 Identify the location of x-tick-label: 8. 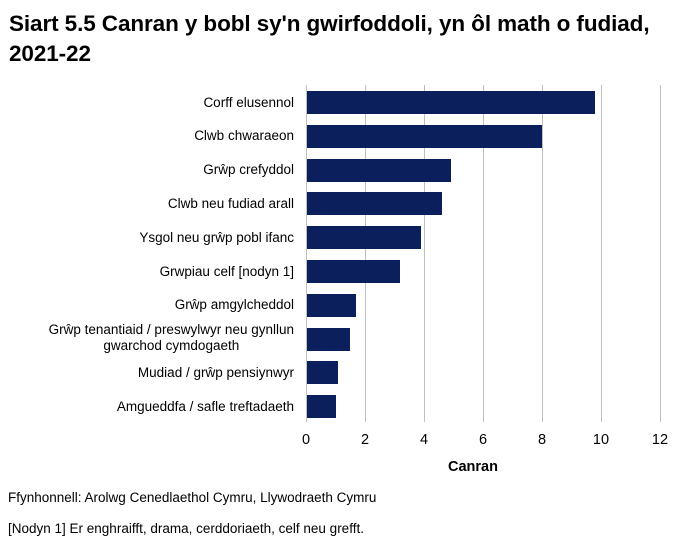
(542, 440).